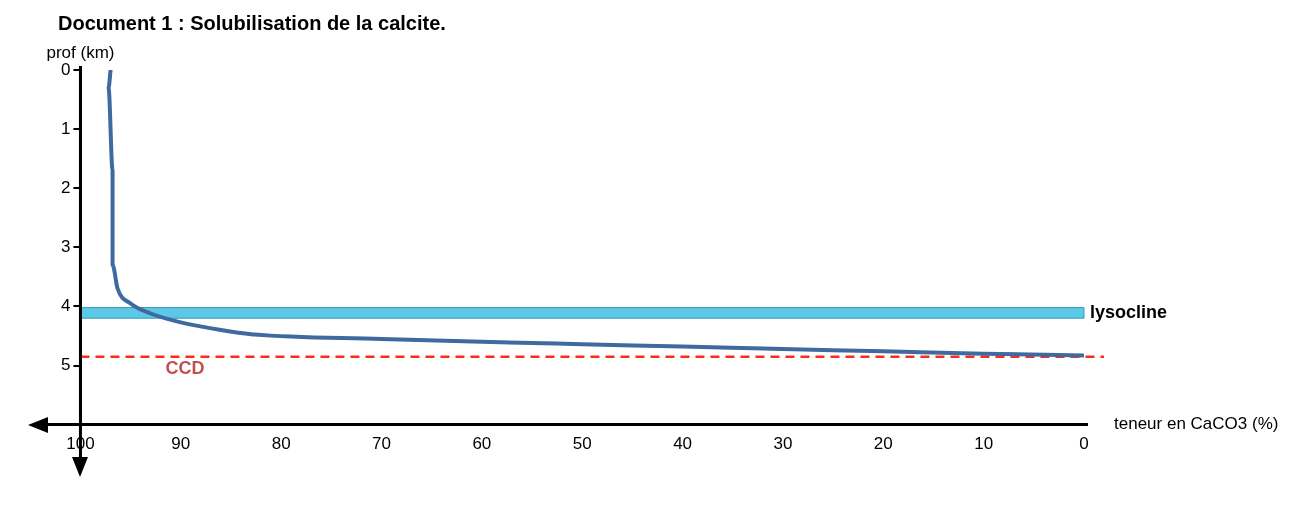  What do you see at coordinates (281, 444) in the screenshot?
I see `x-tick-label: 80` at bounding box center [281, 444].